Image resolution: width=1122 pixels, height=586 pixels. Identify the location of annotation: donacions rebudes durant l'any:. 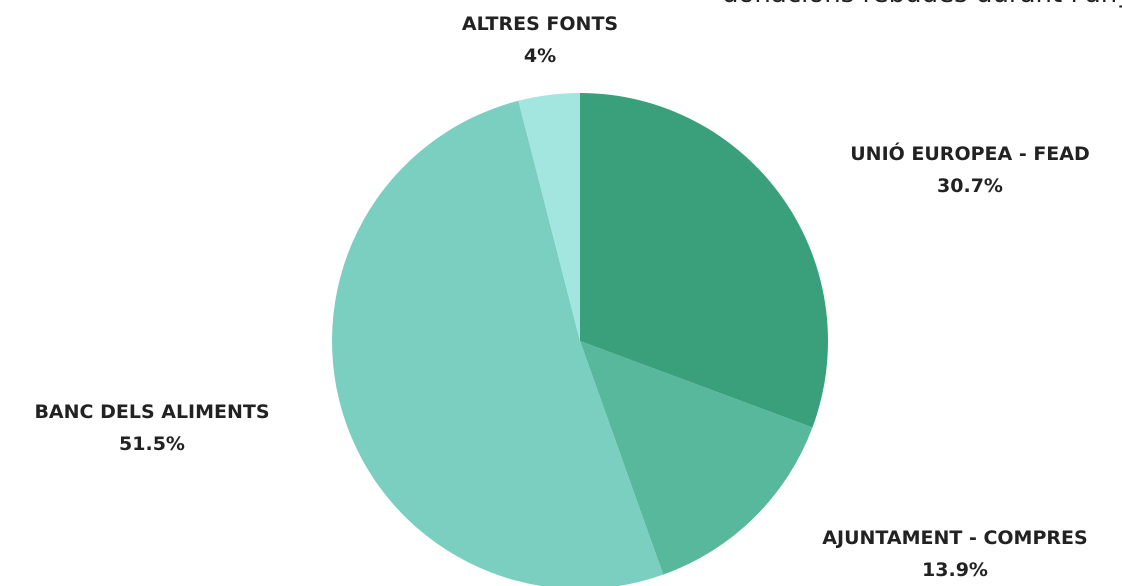
(922, 5).